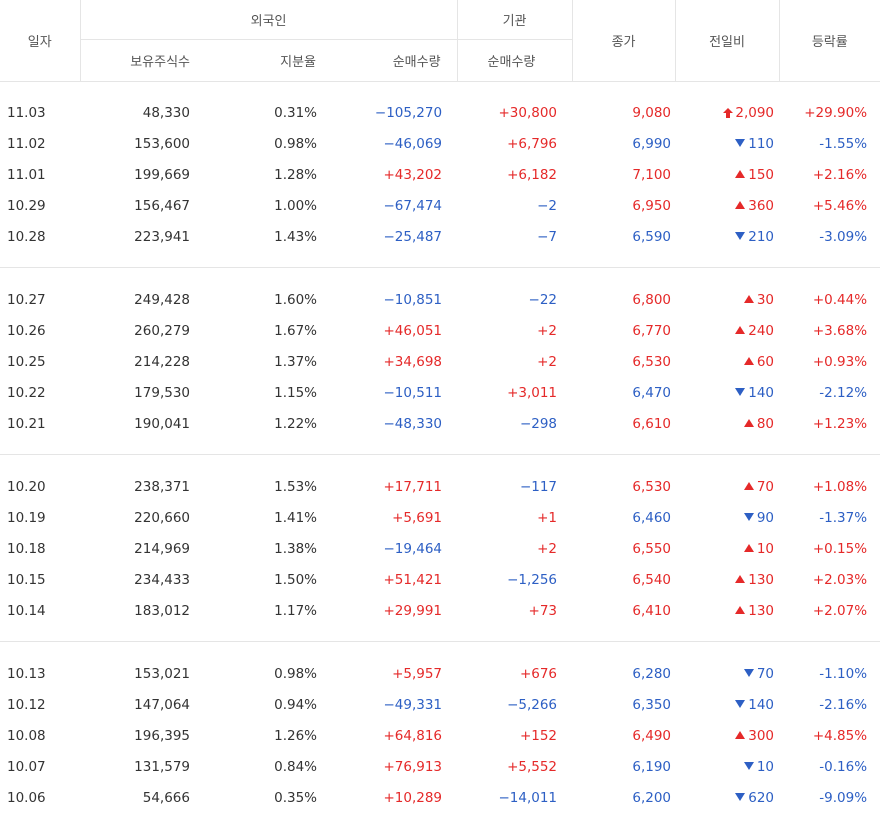 This screenshot has width=880, height=819. I want to click on cell-change: 30, so click(727, 299).